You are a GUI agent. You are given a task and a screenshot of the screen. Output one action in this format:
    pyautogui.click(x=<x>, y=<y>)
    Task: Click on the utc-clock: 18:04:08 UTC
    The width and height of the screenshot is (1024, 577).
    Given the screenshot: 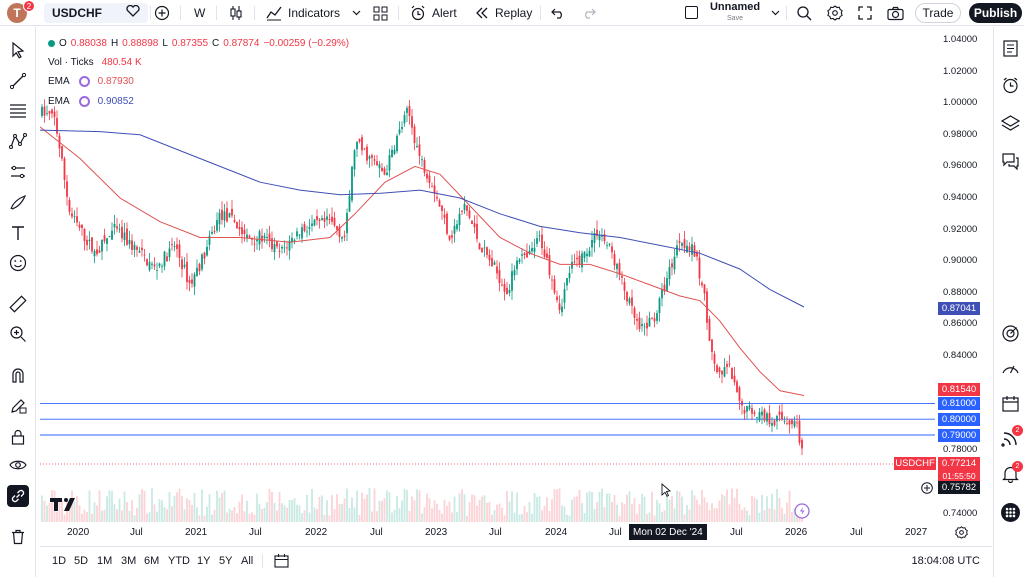 What is the action you would take?
    pyautogui.click(x=945, y=561)
    